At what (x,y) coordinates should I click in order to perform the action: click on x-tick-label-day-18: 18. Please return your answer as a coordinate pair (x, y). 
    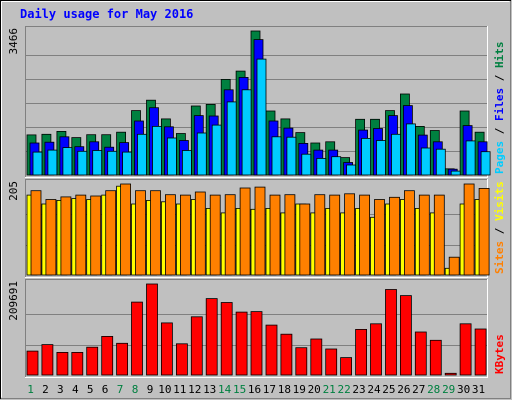
    Looking at the image, I should click on (284, 389).